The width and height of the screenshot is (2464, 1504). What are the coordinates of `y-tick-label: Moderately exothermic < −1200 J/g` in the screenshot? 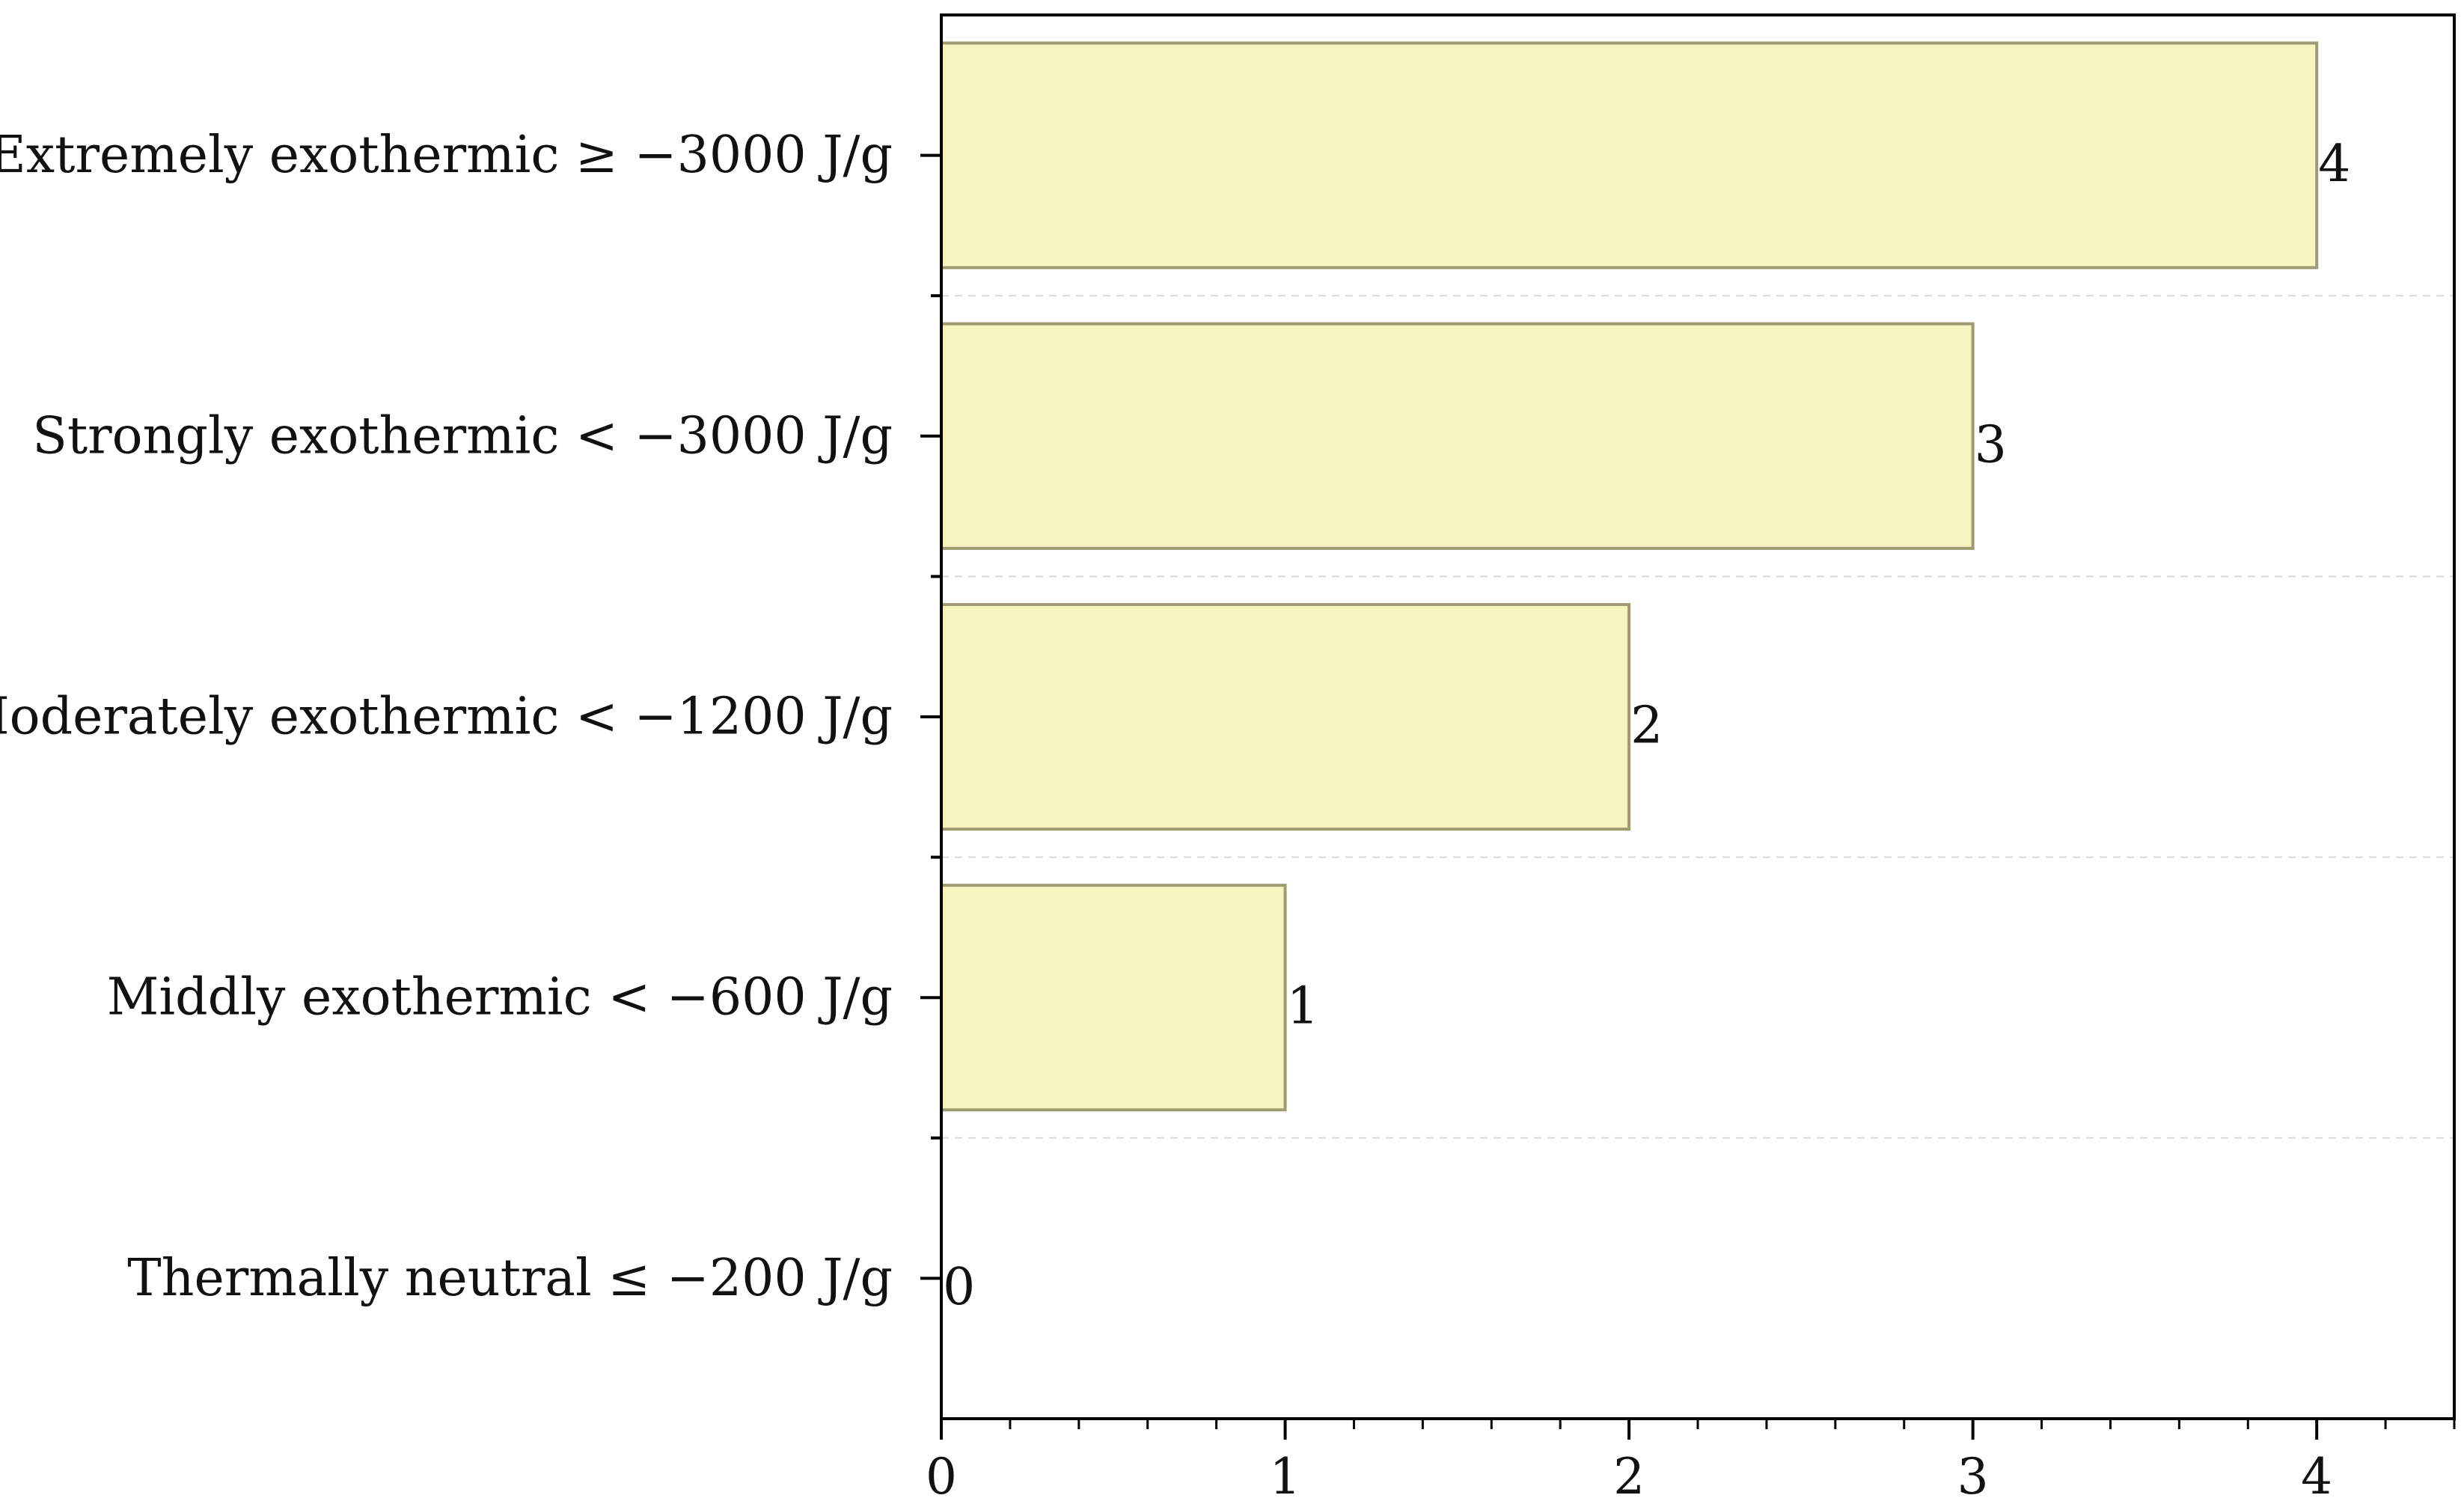 It's located at (446, 718).